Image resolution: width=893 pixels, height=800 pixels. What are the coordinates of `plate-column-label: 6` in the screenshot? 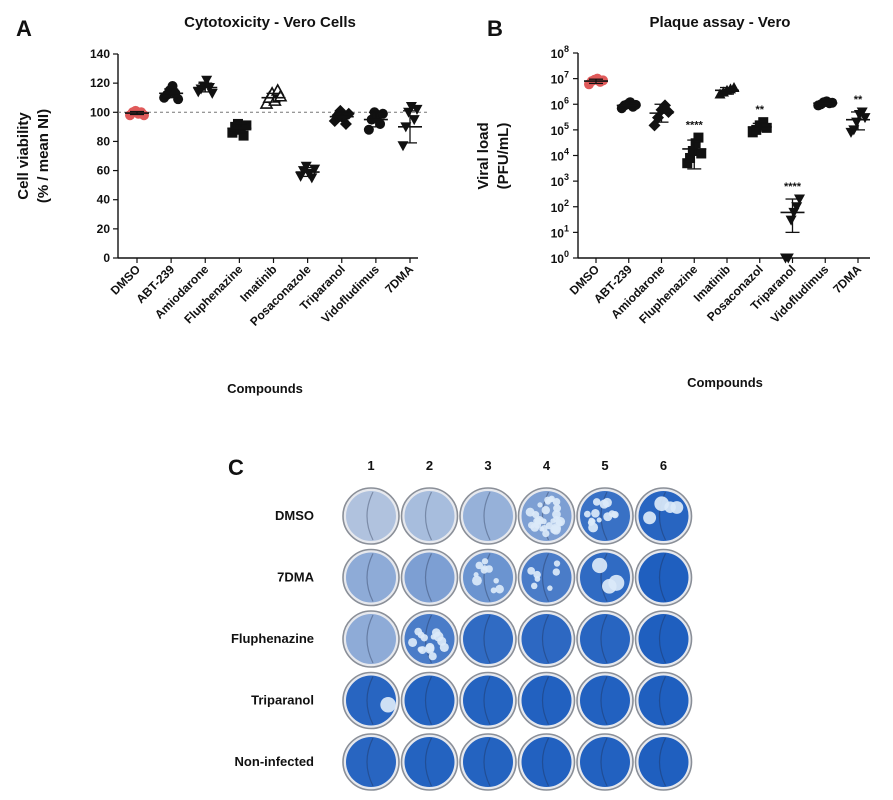 It's located at (663, 465).